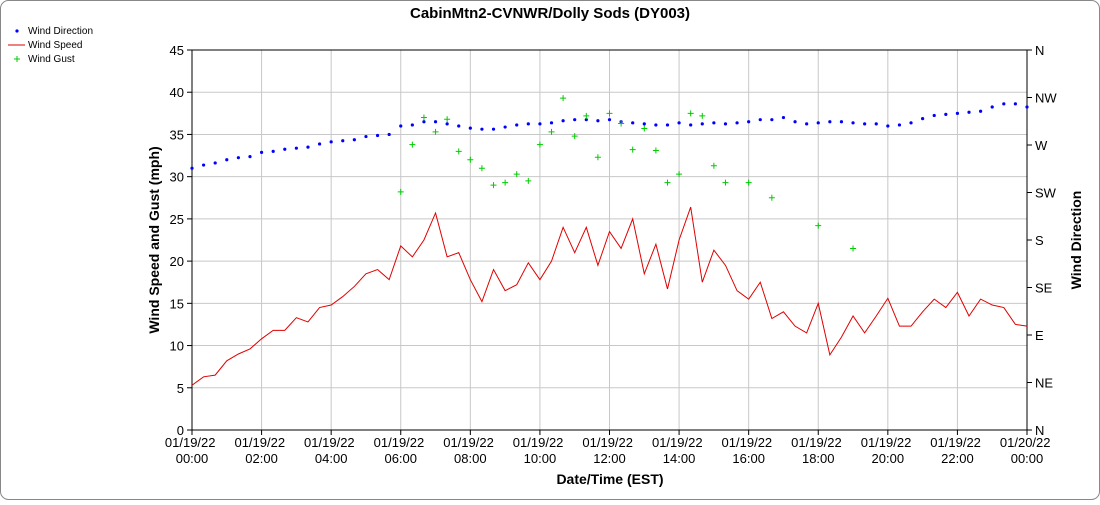 The image size is (1100, 505). What do you see at coordinates (60, 31) in the screenshot?
I see `legend-label: Wind Direction` at bounding box center [60, 31].